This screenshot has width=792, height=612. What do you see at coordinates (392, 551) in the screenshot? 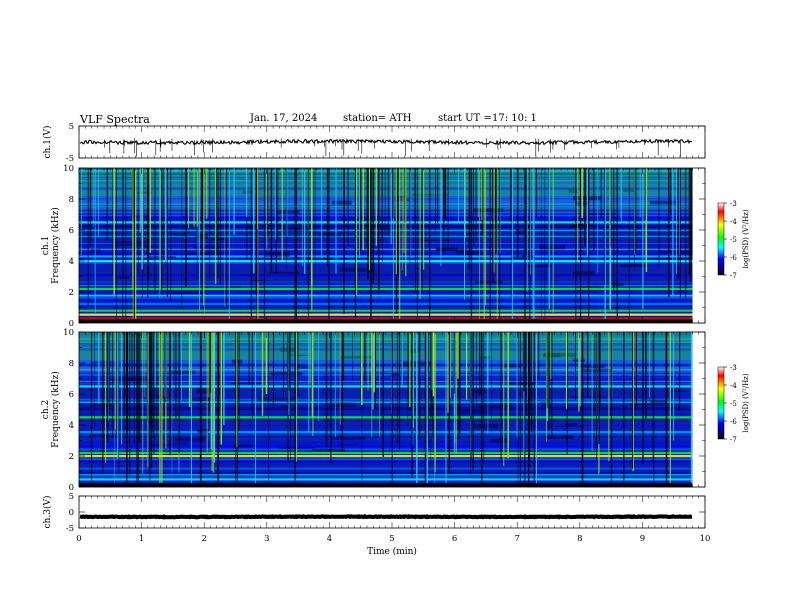
I see `x-axis-label: Time (min)` at bounding box center [392, 551].